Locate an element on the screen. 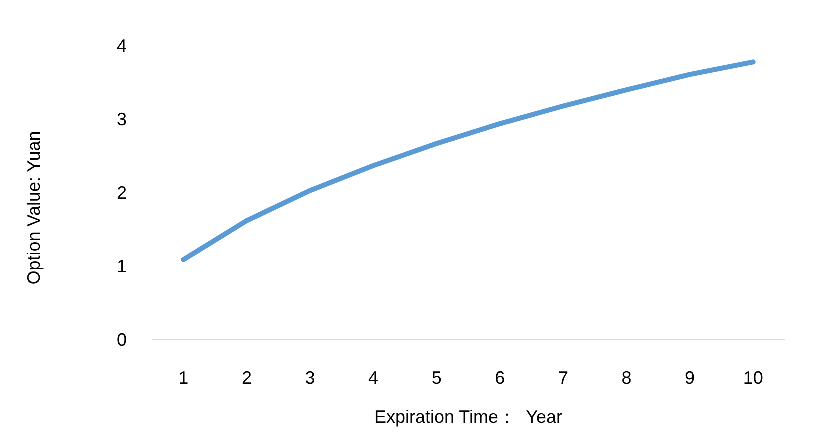 Image resolution: width=826 pixels, height=443 pixels. y-tick-label: 4 is located at coordinates (121, 46).